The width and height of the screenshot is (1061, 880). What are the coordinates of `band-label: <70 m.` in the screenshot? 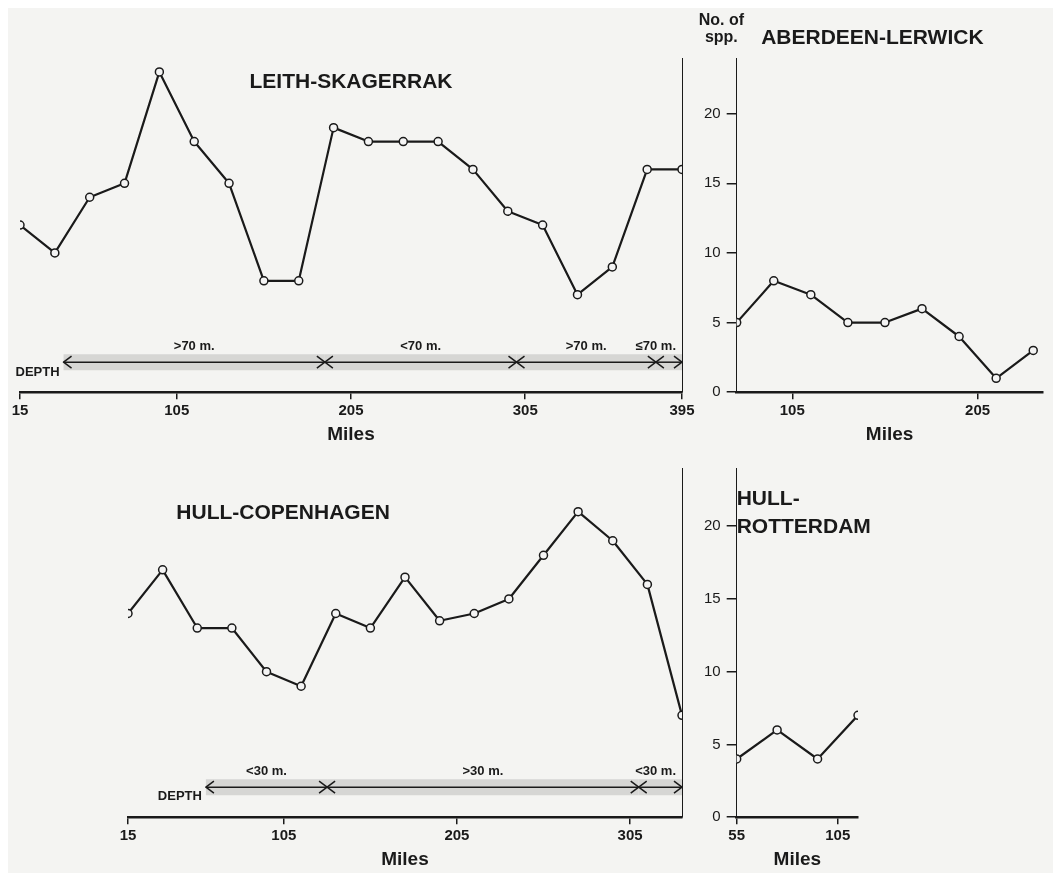 It's located at (421, 346).